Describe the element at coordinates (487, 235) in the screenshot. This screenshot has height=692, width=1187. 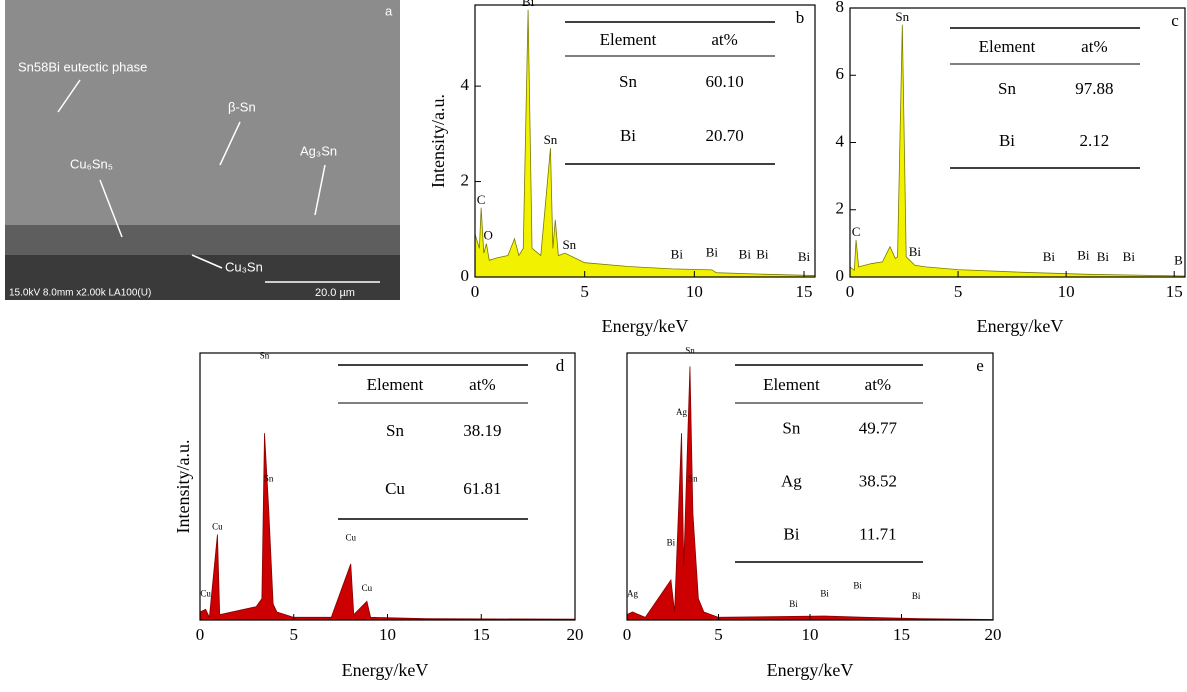
I see `peak-label: O` at that location.